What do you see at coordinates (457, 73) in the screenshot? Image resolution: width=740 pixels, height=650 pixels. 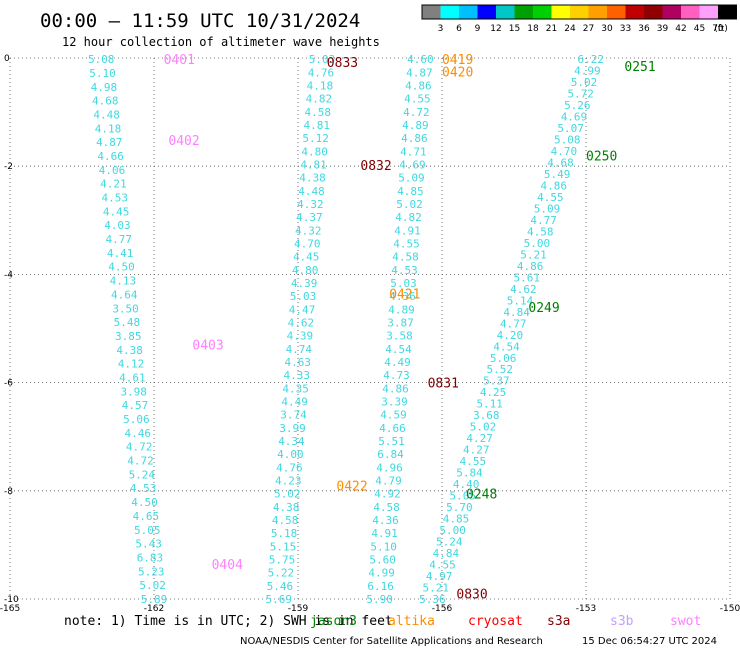 I see `pass-time-label: 0420` at bounding box center [457, 73].